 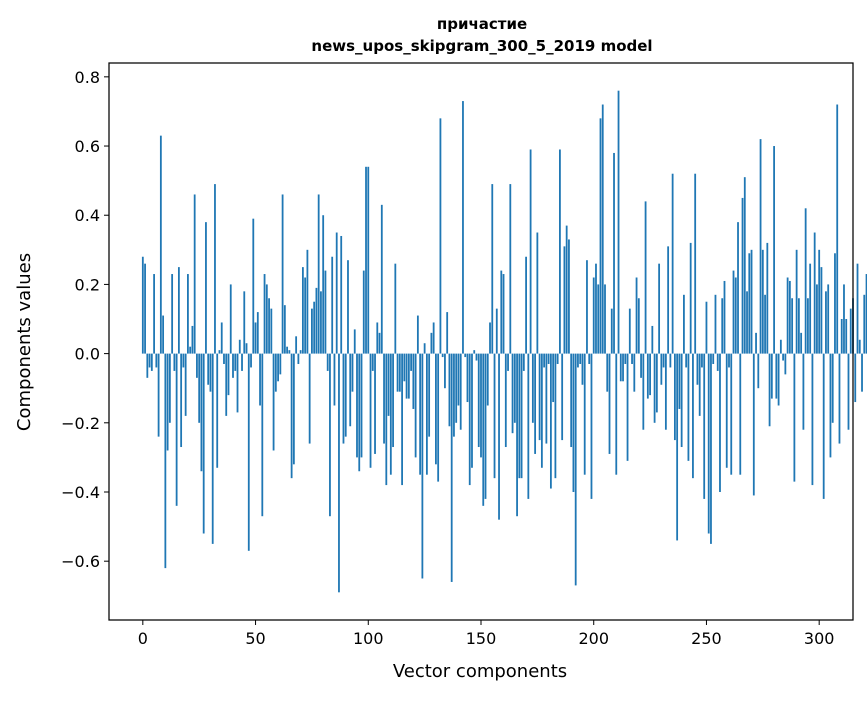 What do you see at coordinates (819, 638) in the screenshot?
I see `x-tick-label: 300` at bounding box center [819, 638].